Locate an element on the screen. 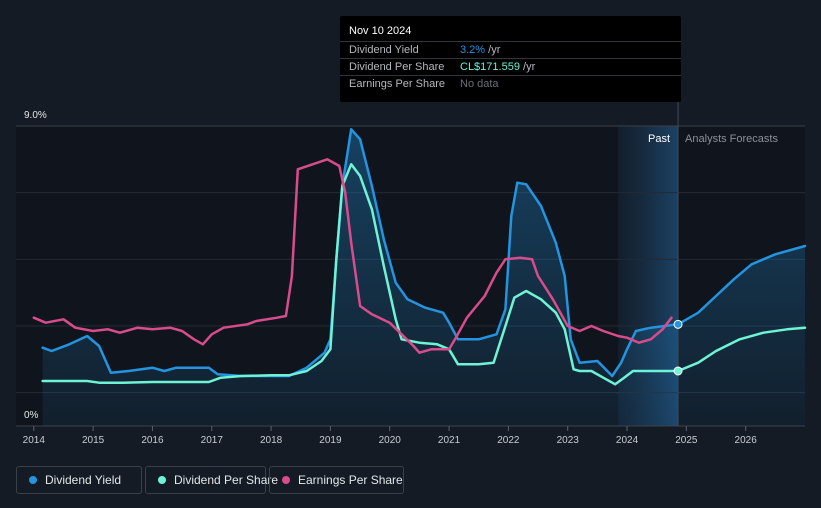 The height and width of the screenshot is (508, 821). tooltip-row-earnings-per-share: Earnings Per Share No data is located at coordinates (510, 84).